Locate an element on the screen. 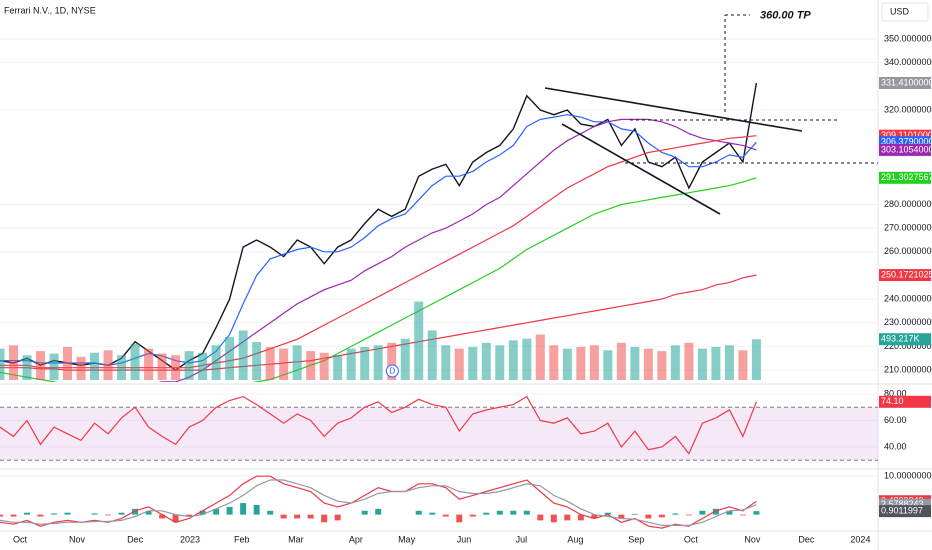 The height and width of the screenshot is (550, 932). price-badge-label: 303.1054000 is located at coordinates (906, 149).